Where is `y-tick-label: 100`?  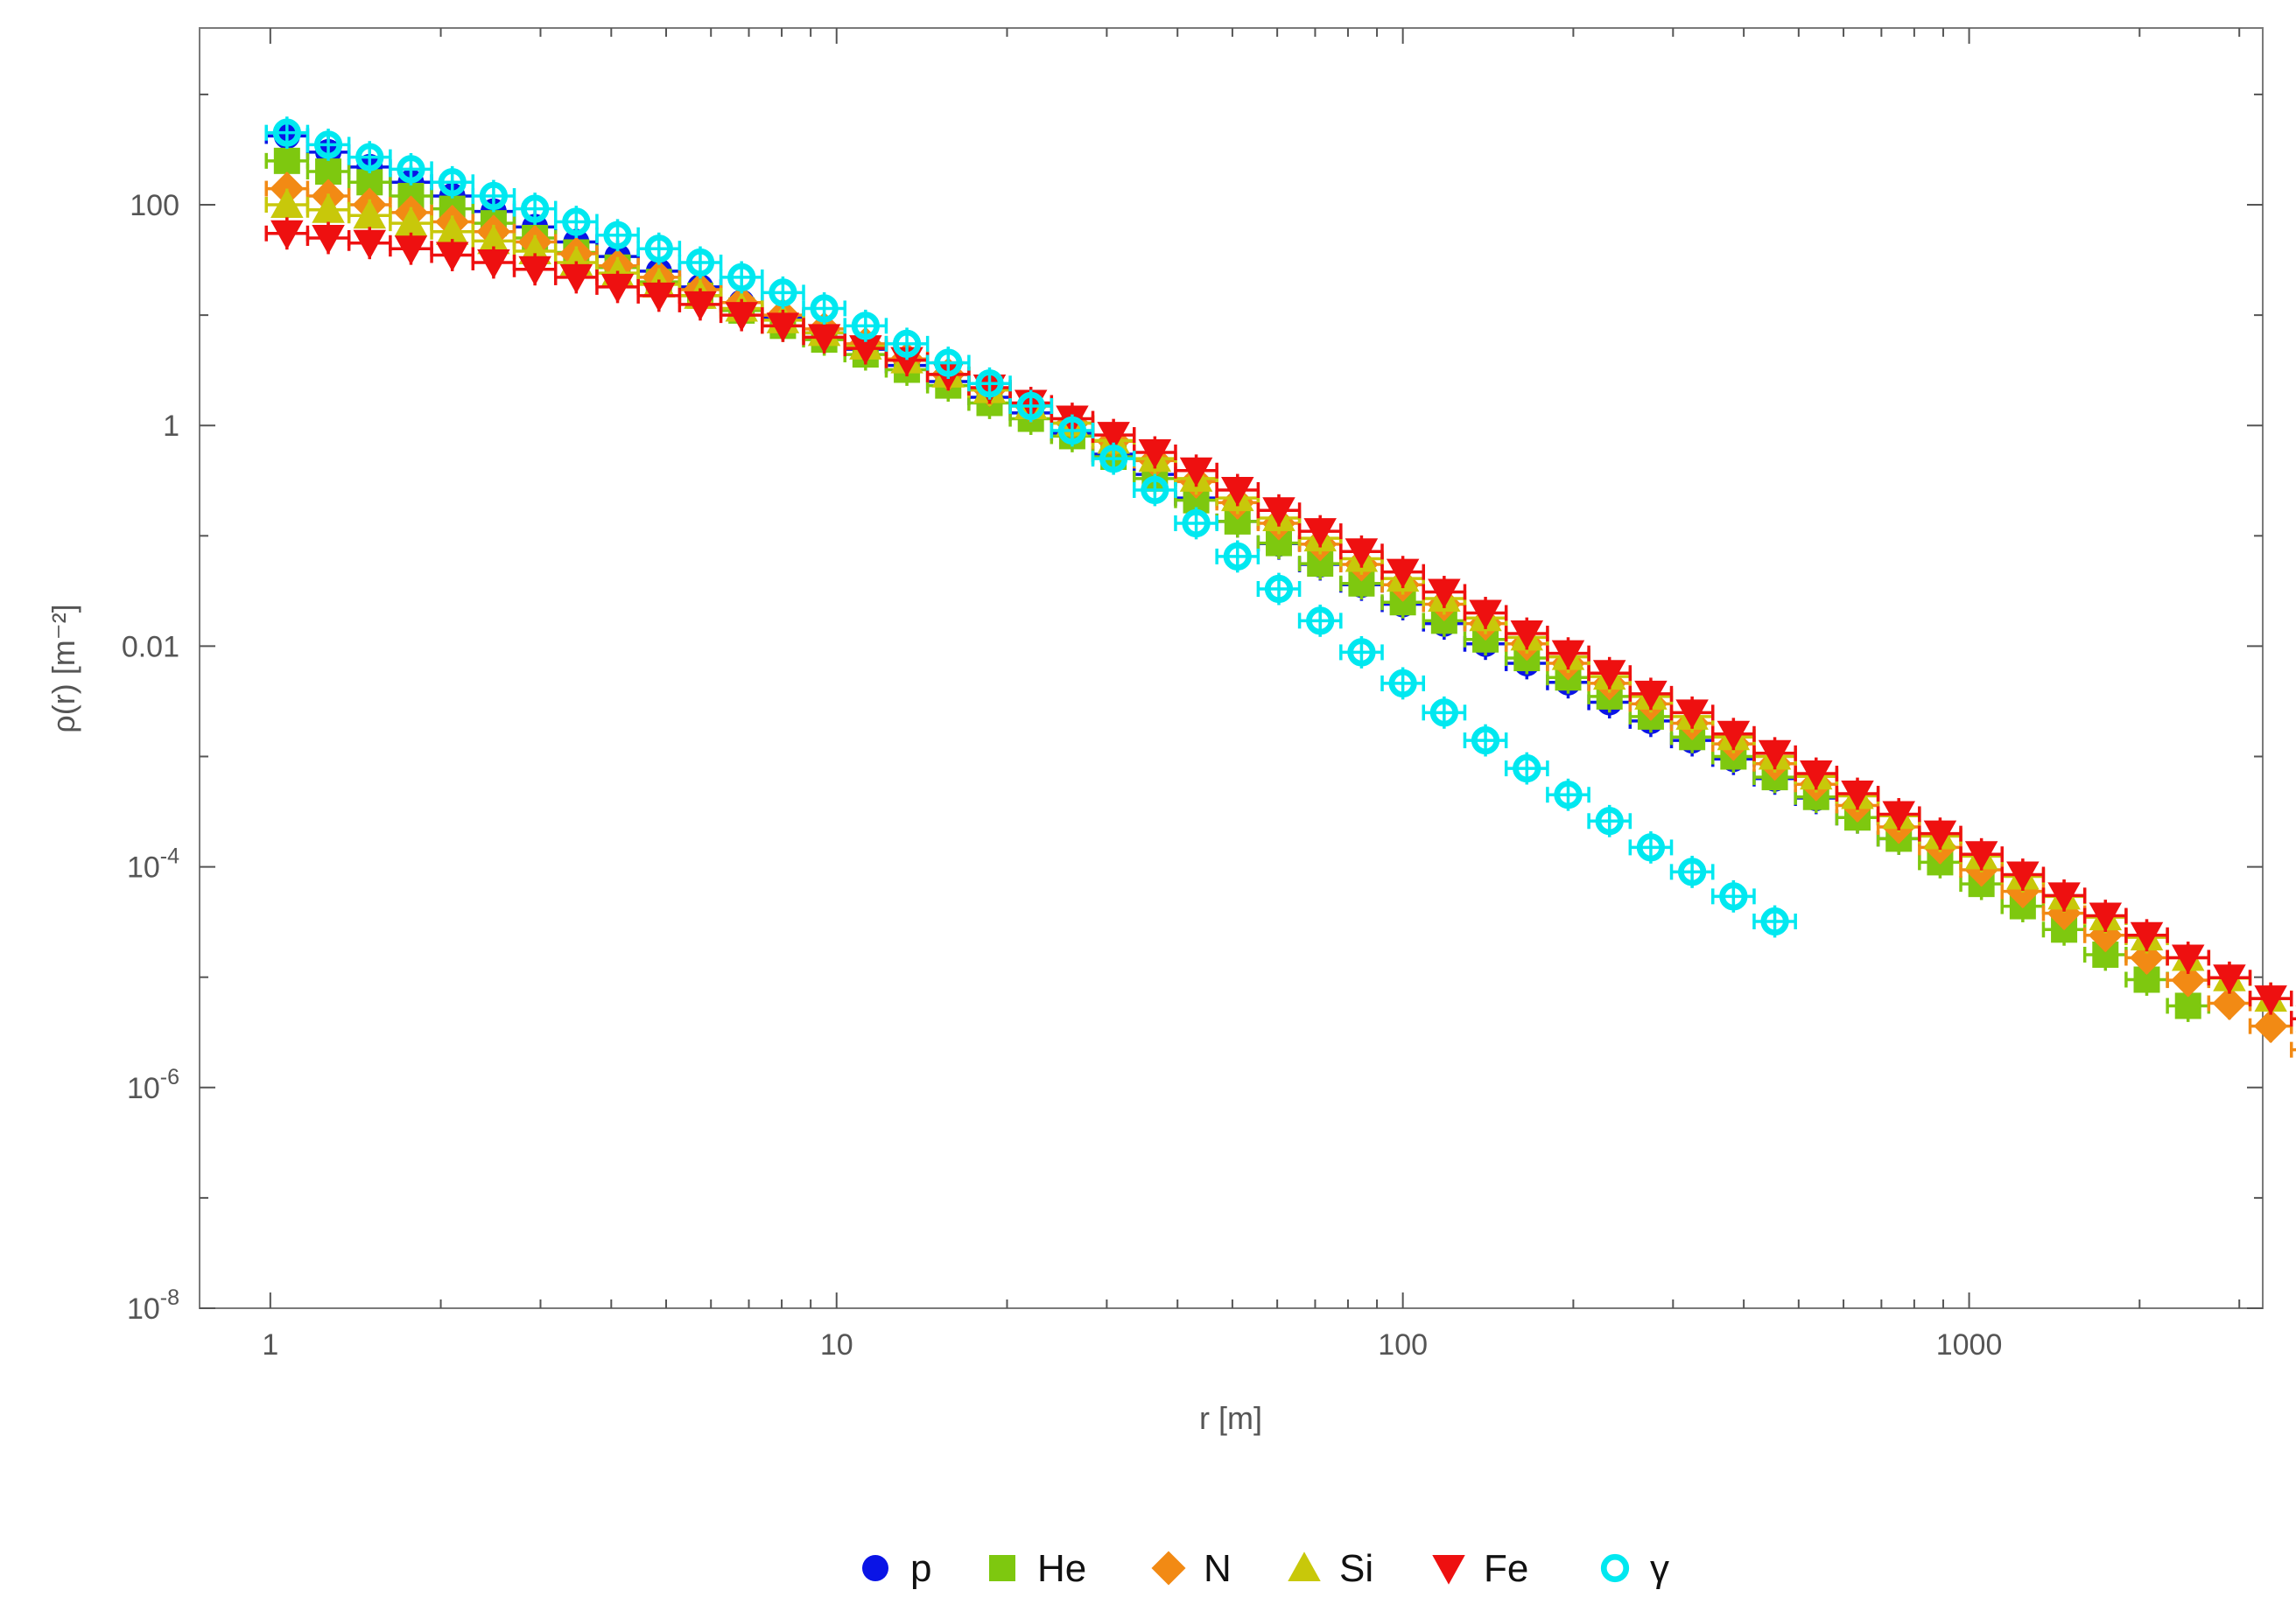 y-tick-label: 100 is located at coordinates (154, 206).